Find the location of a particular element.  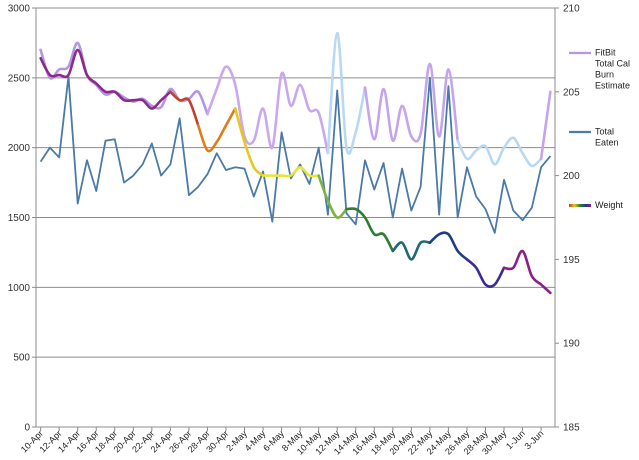

right-tick-label: 200 is located at coordinates (571, 176).